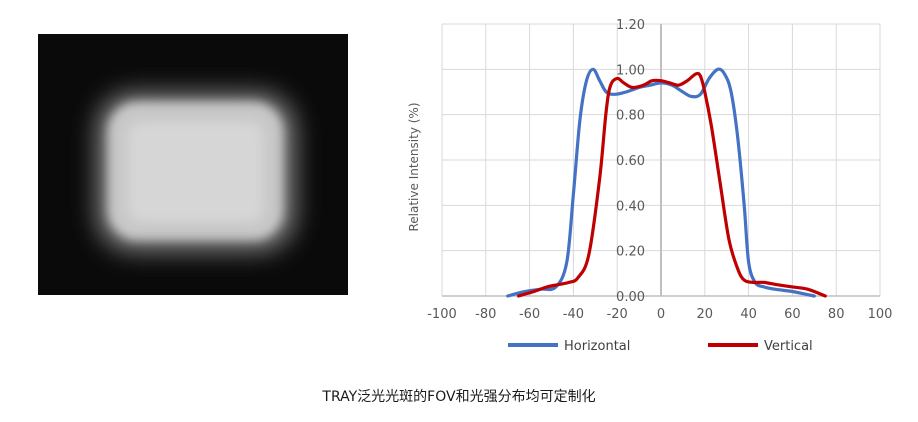  Describe the element at coordinates (617, 314) in the screenshot. I see `x-tick-label: -20` at that location.